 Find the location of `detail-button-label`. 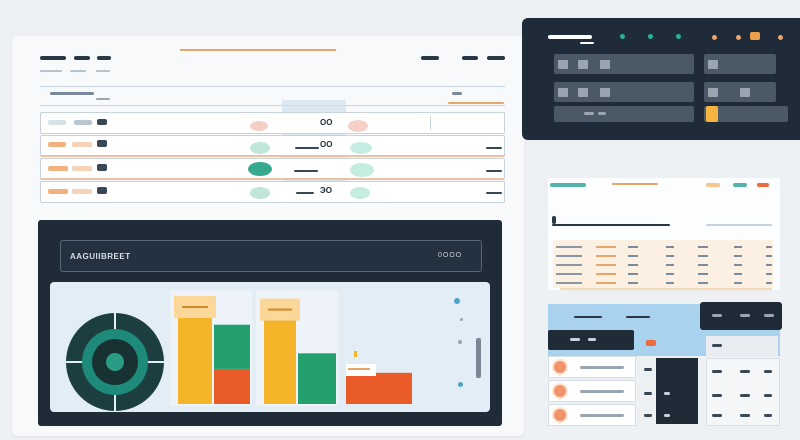

detail-button-label is located at coordinates (592, 339).